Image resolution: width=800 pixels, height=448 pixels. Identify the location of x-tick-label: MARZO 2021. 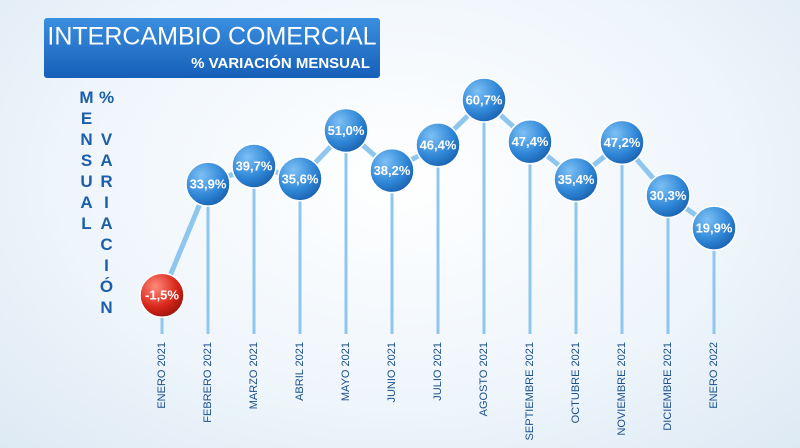
(254, 375).